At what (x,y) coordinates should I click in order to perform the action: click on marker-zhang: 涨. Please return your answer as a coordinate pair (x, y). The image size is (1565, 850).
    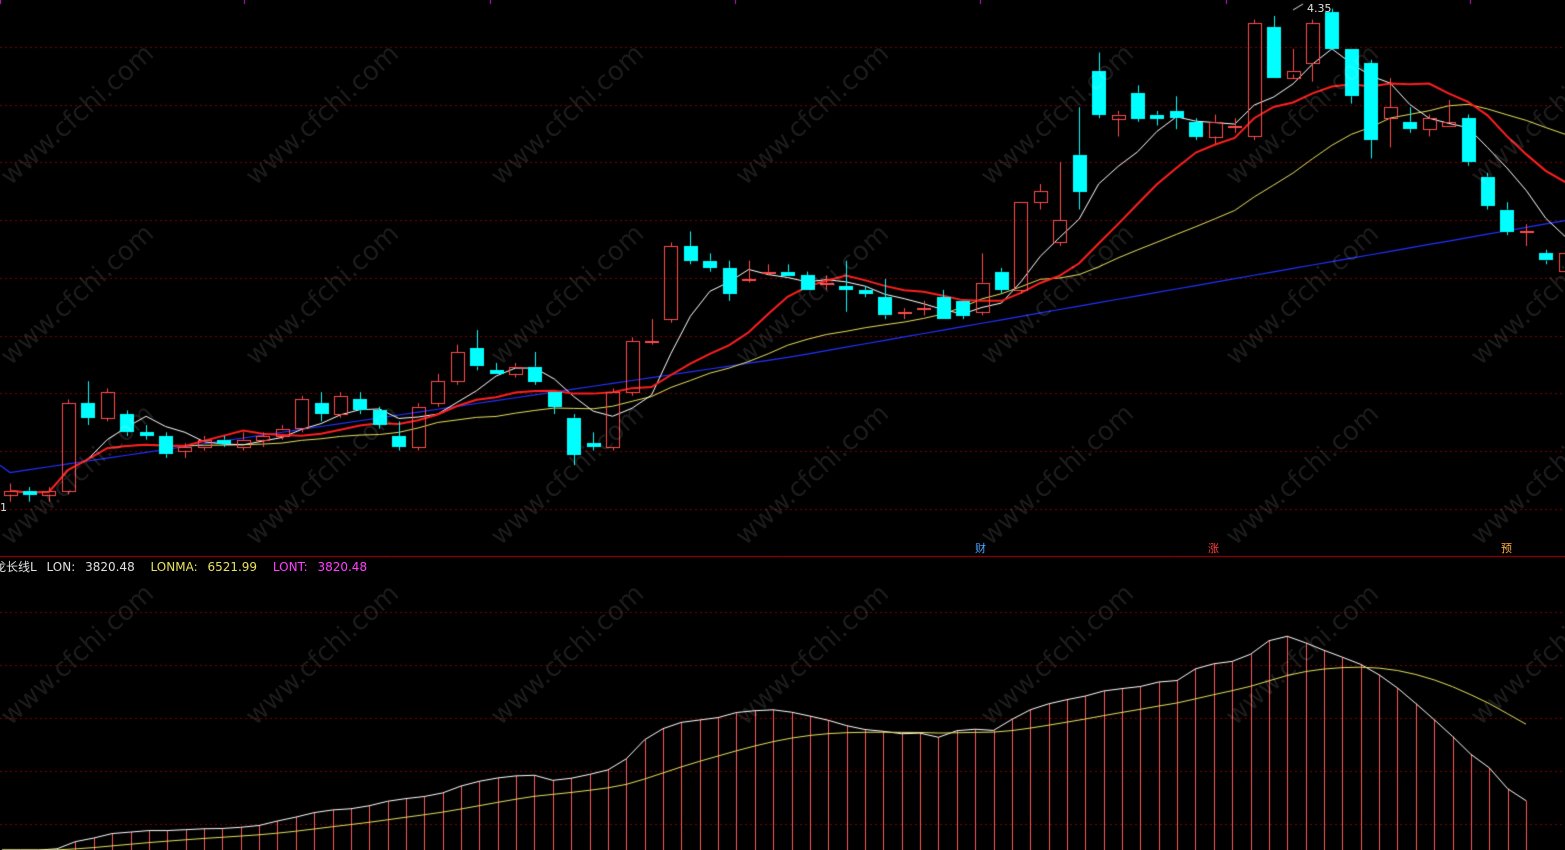
    Looking at the image, I should click on (1213, 548).